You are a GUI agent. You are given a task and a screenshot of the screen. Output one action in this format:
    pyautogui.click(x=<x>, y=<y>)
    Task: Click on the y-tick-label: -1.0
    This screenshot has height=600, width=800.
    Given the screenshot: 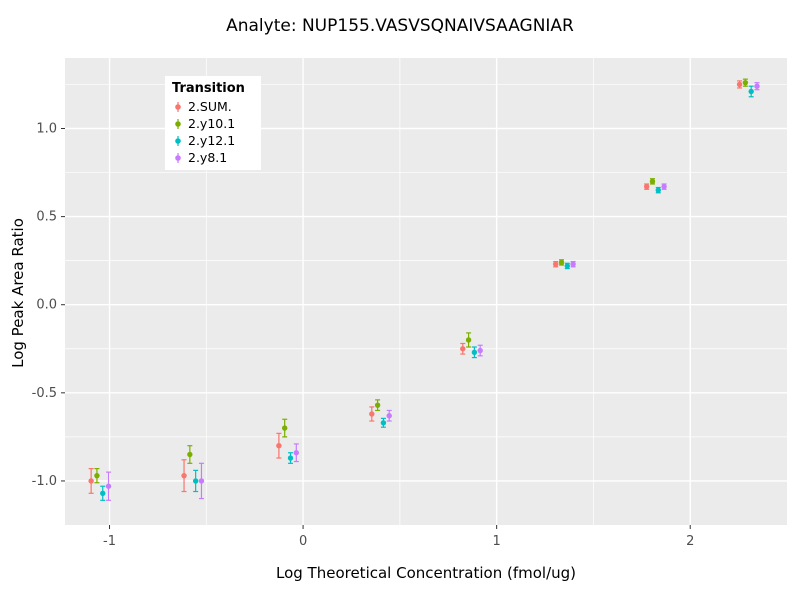 What is the action you would take?
    pyautogui.click(x=44, y=481)
    